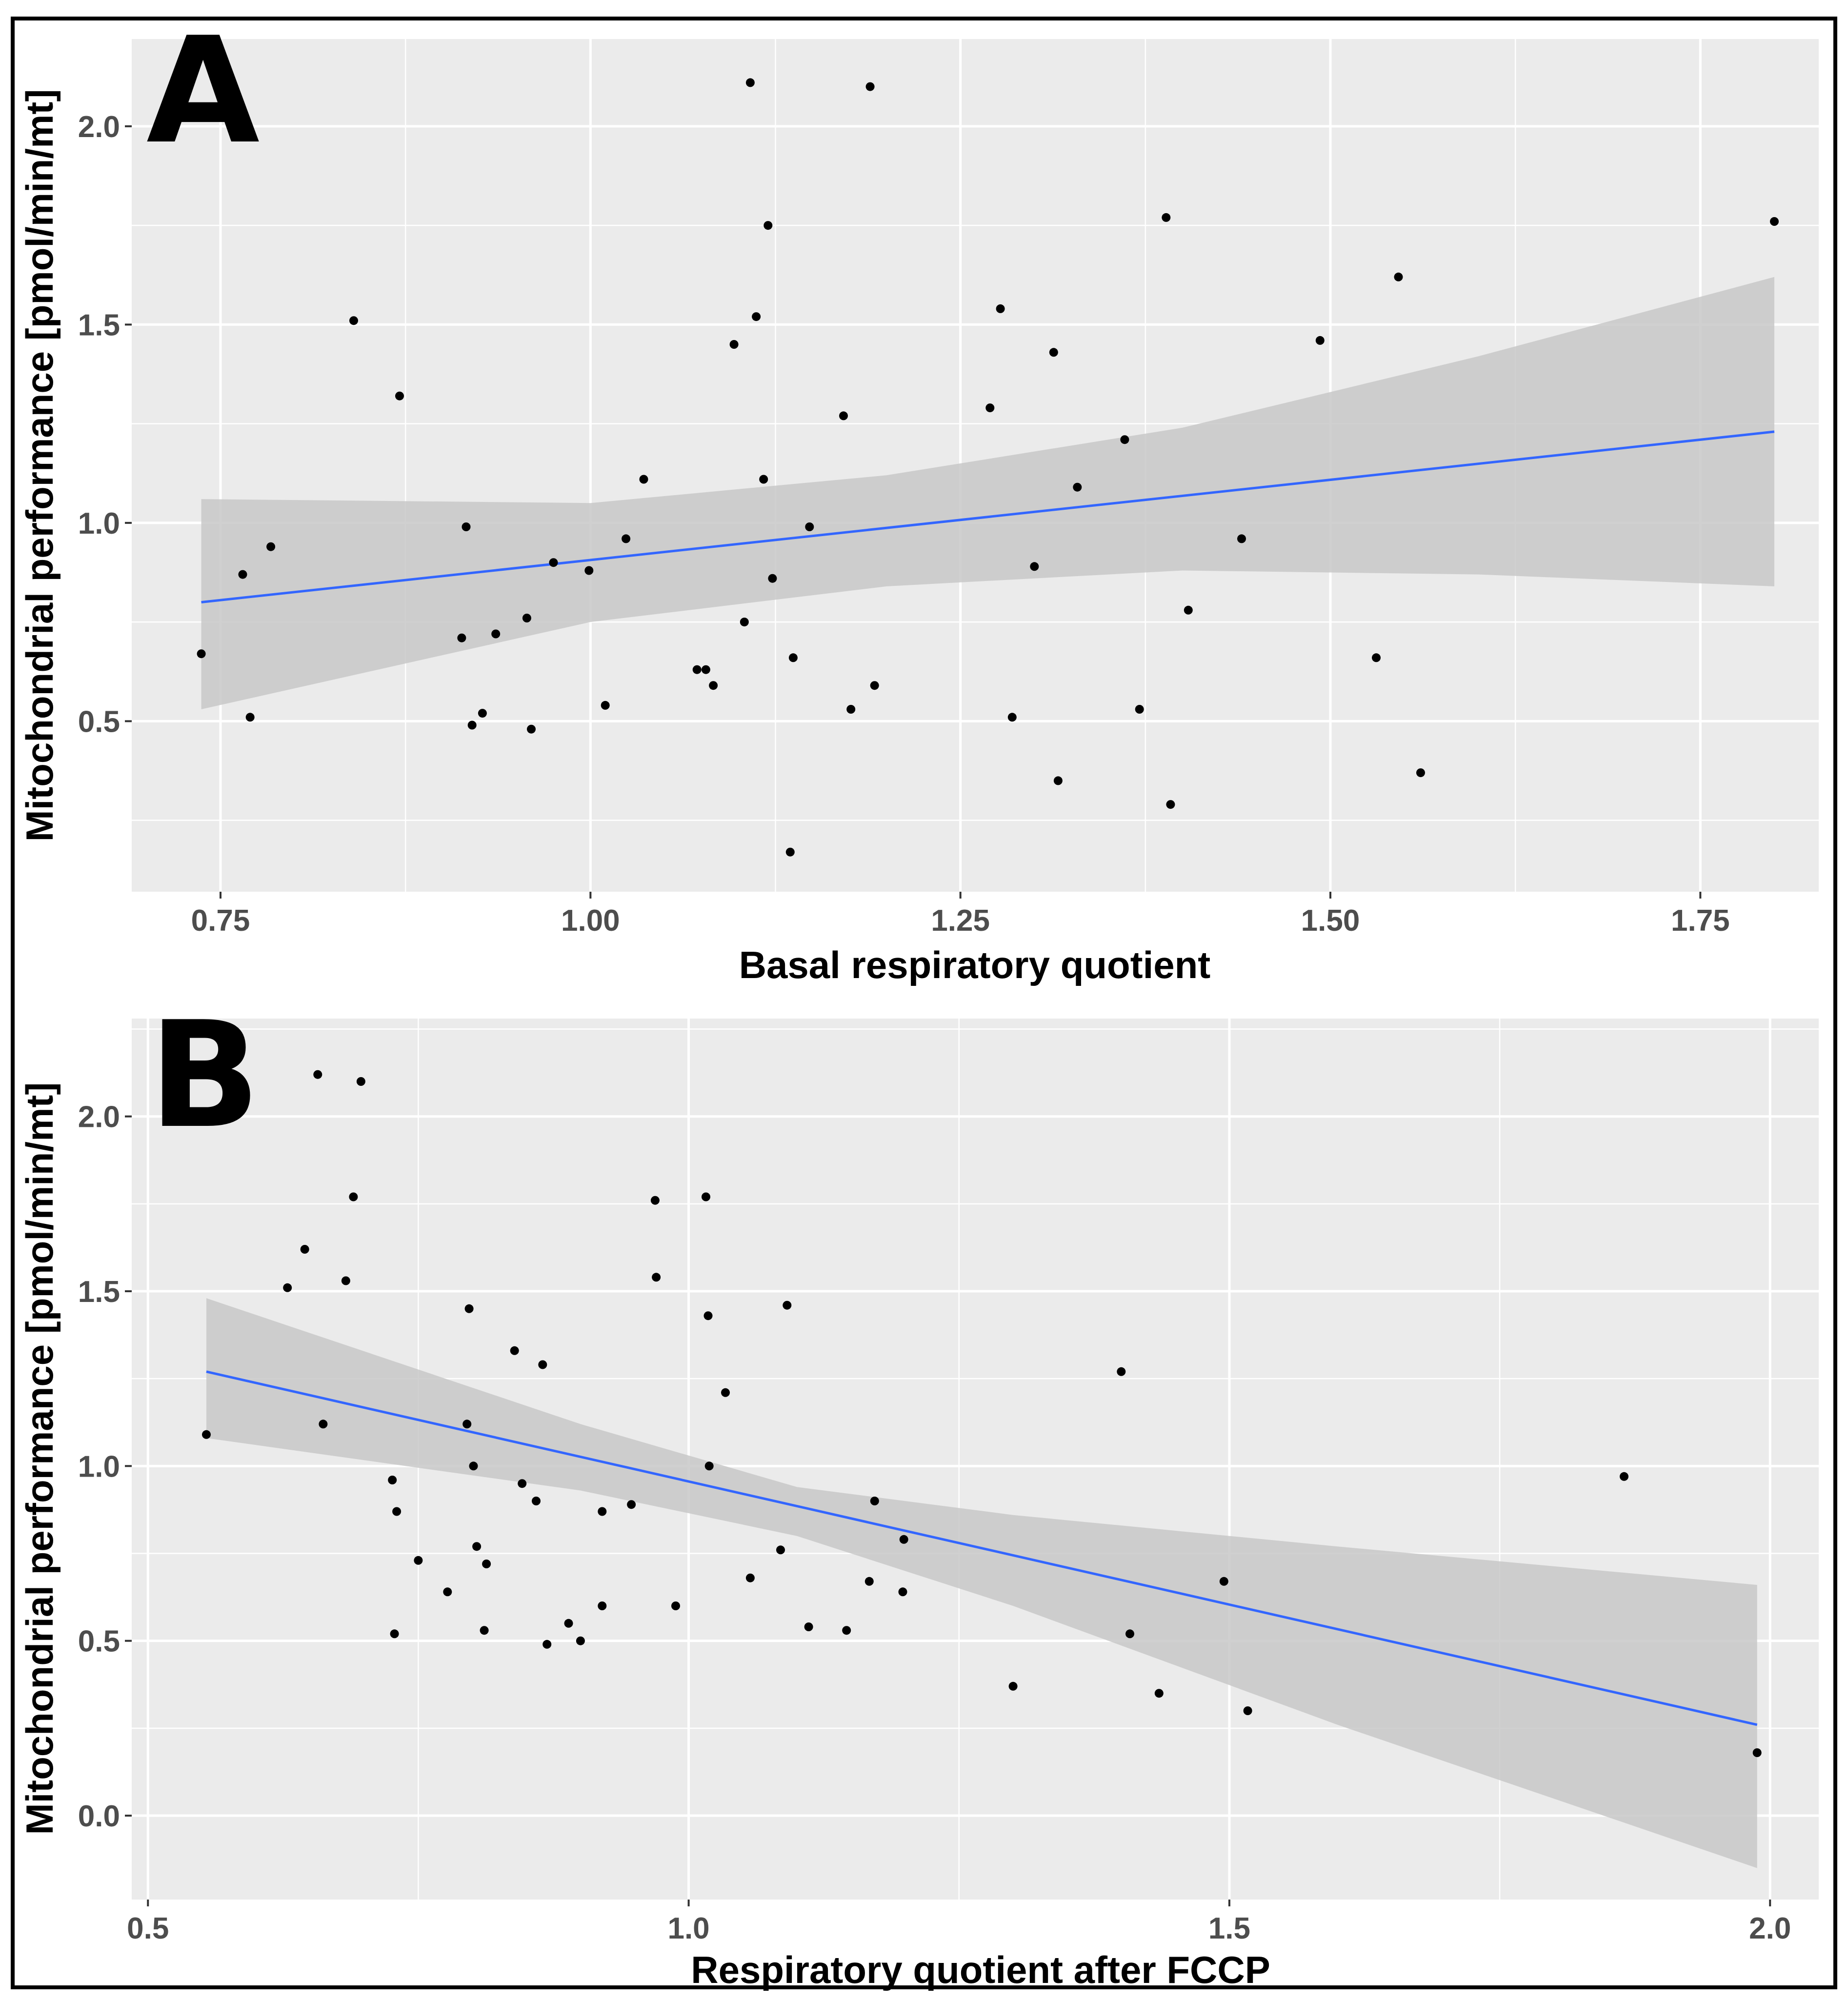 The image size is (1848, 2001). What do you see at coordinates (960, 921) in the screenshot?
I see `panel-a-x-tick-label: 1.25` at bounding box center [960, 921].